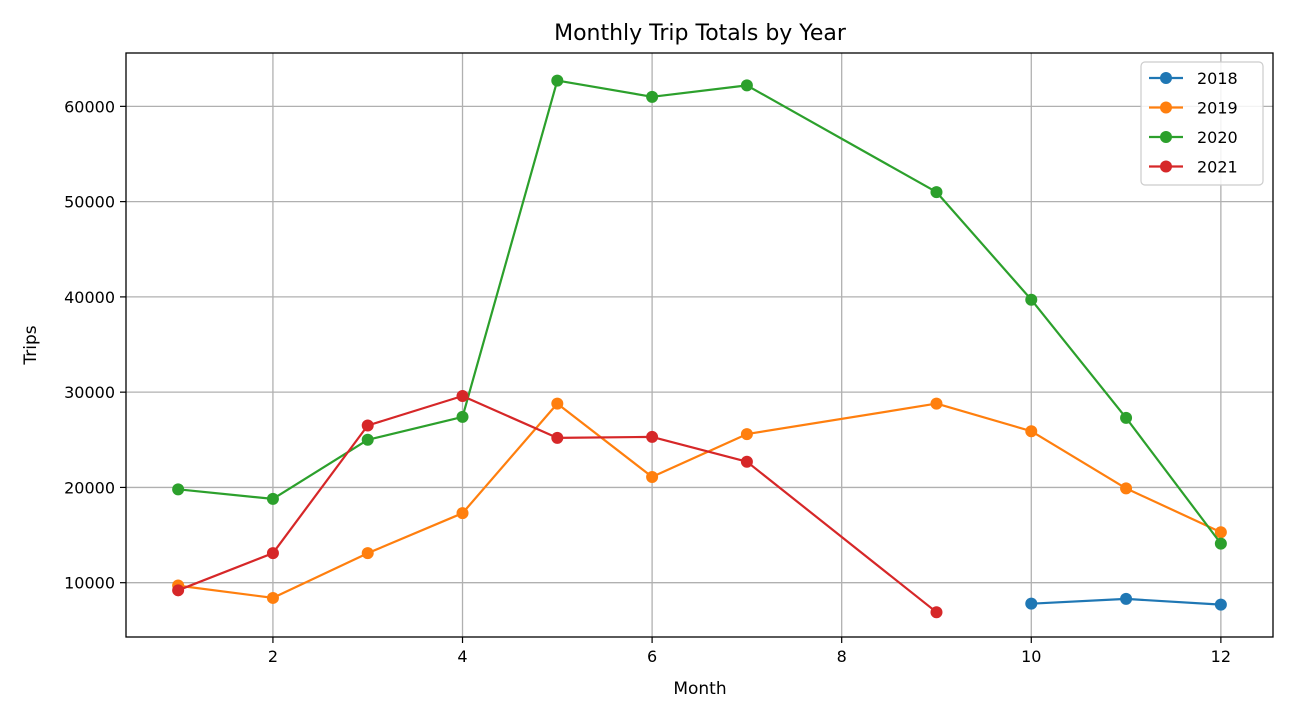 This screenshot has height=724, width=1296. I want to click on legend-item-2021: 2021, so click(1193, 167).